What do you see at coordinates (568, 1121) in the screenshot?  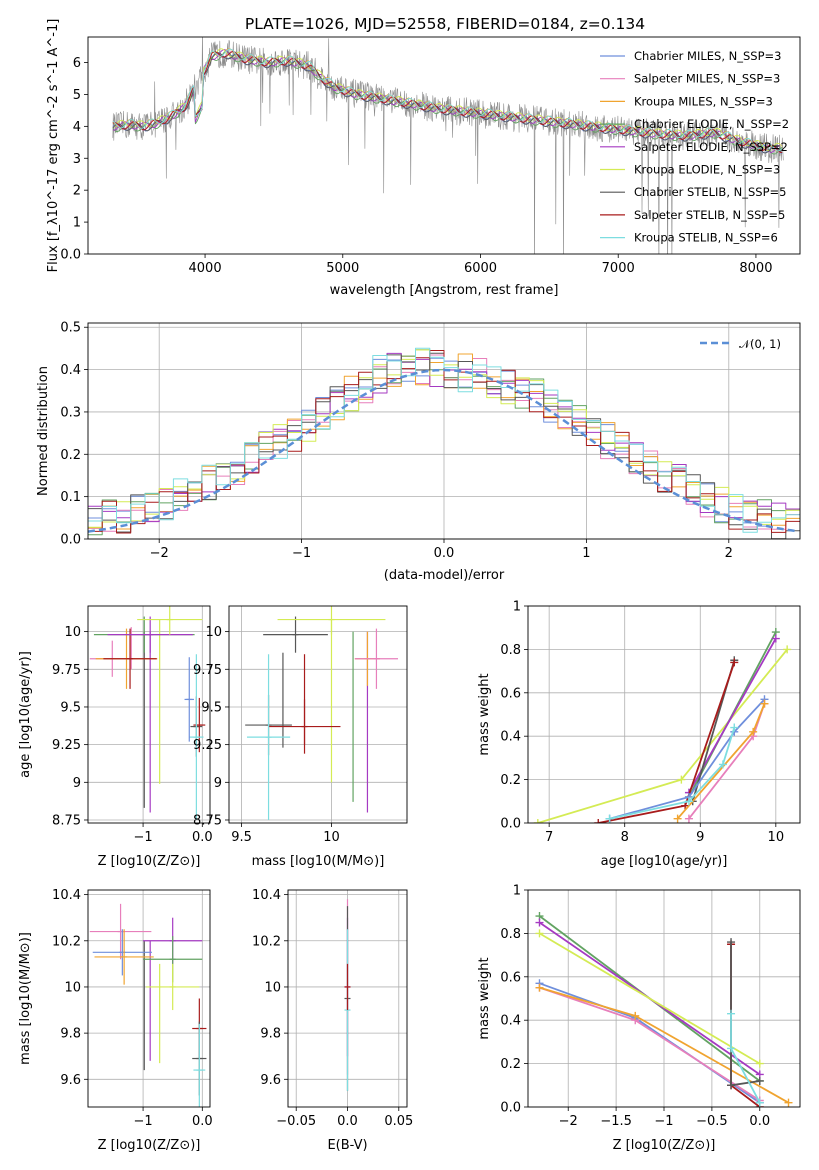 I see `x-tick-label: −2` at bounding box center [568, 1121].